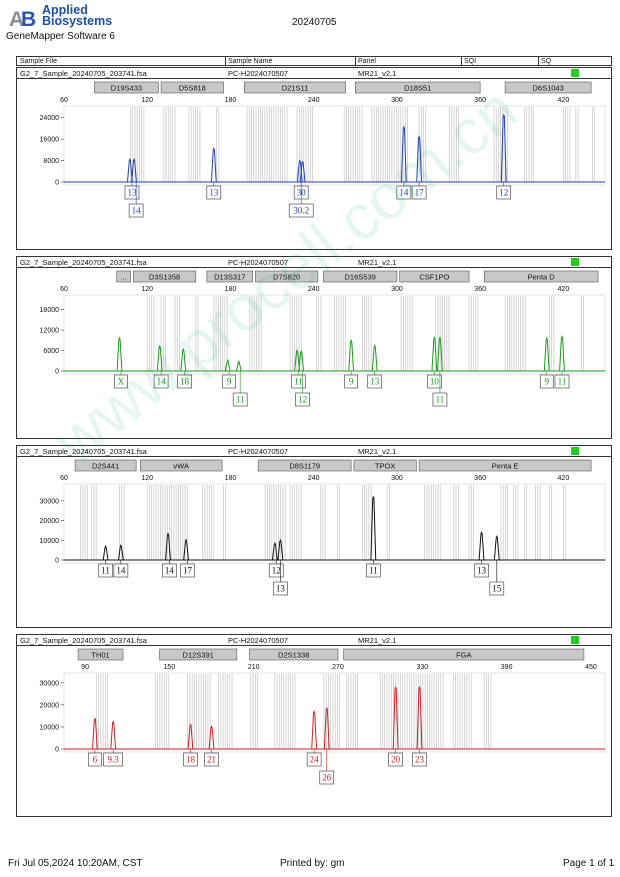 This screenshot has height=877, width=620. Describe the element at coordinates (254, 667) in the screenshot. I see `x-tick-label: 210` at that location.